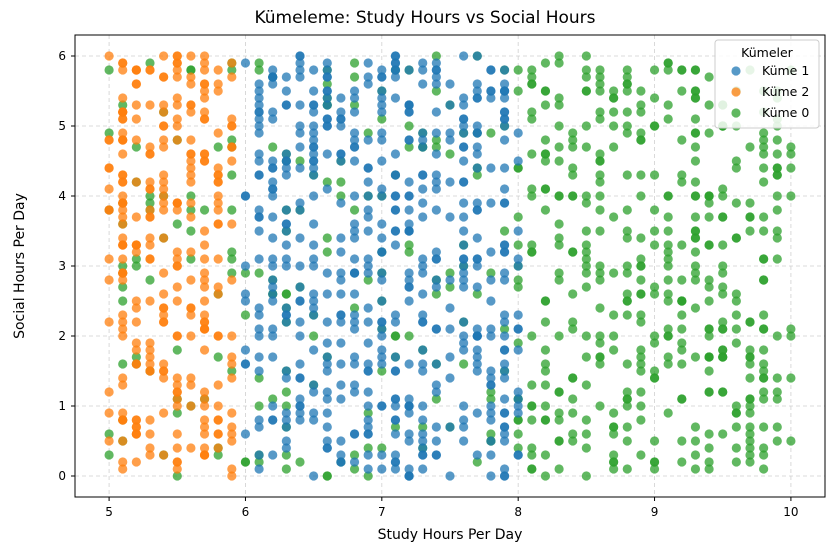 The height and width of the screenshot is (552, 837). I want to click on y-tick-label: 6, so click(62, 56).